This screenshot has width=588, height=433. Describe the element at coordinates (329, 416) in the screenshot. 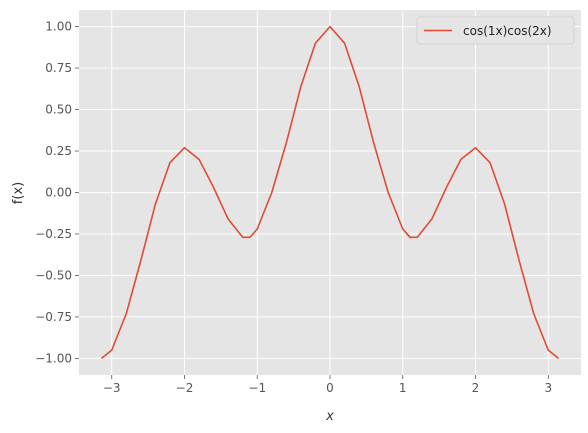

I see `x-axis-label: x` at that location.